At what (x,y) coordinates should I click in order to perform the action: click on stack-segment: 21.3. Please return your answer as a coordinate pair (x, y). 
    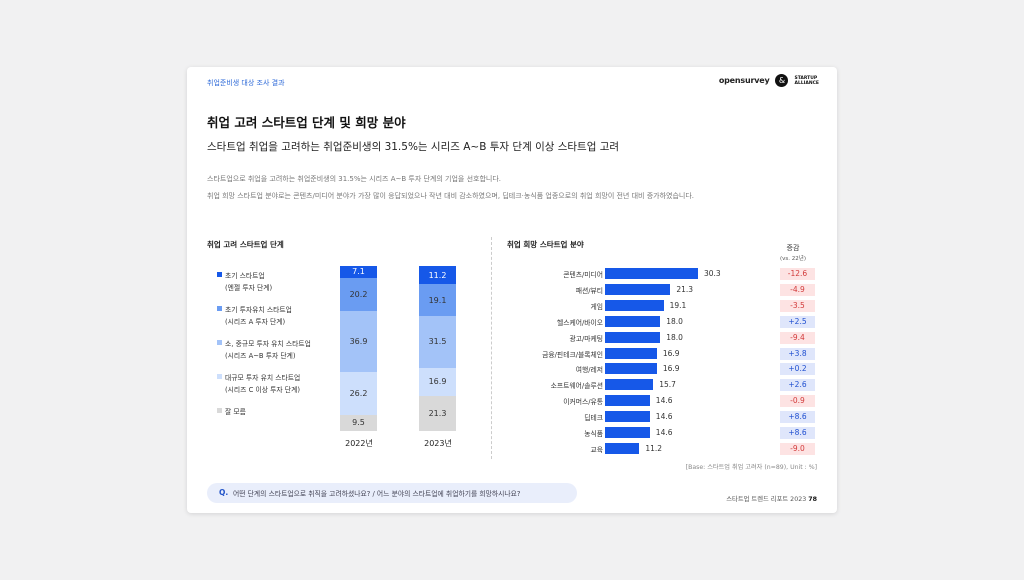
    Looking at the image, I should click on (437, 413).